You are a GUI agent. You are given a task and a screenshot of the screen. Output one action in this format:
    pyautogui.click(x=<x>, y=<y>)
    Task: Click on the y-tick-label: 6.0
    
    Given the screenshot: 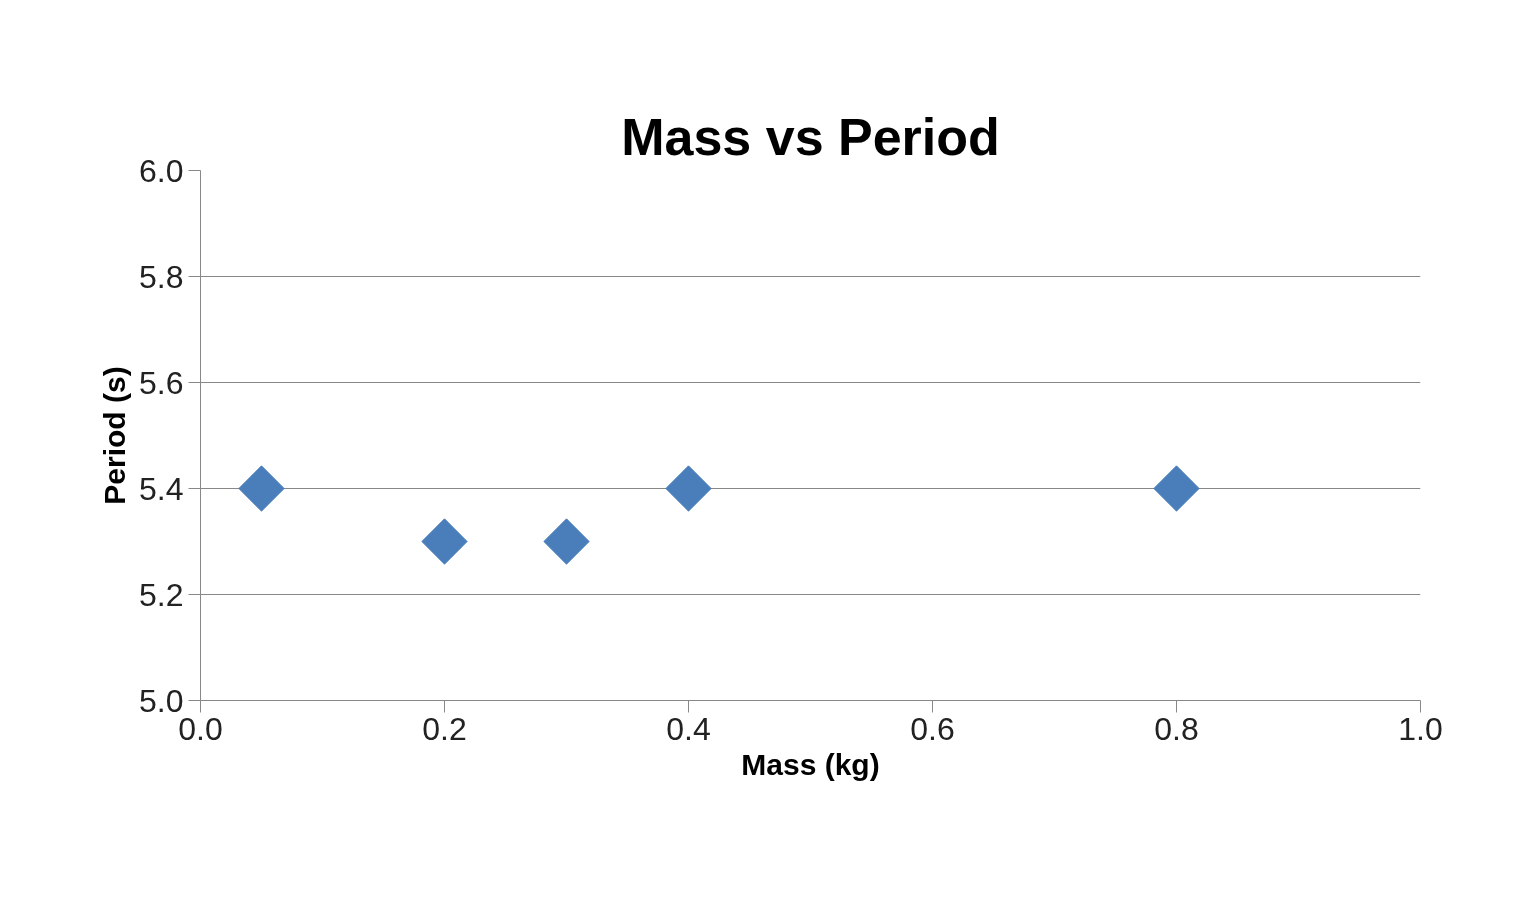 What is the action you would take?
    pyautogui.click(x=161, y=170)
    